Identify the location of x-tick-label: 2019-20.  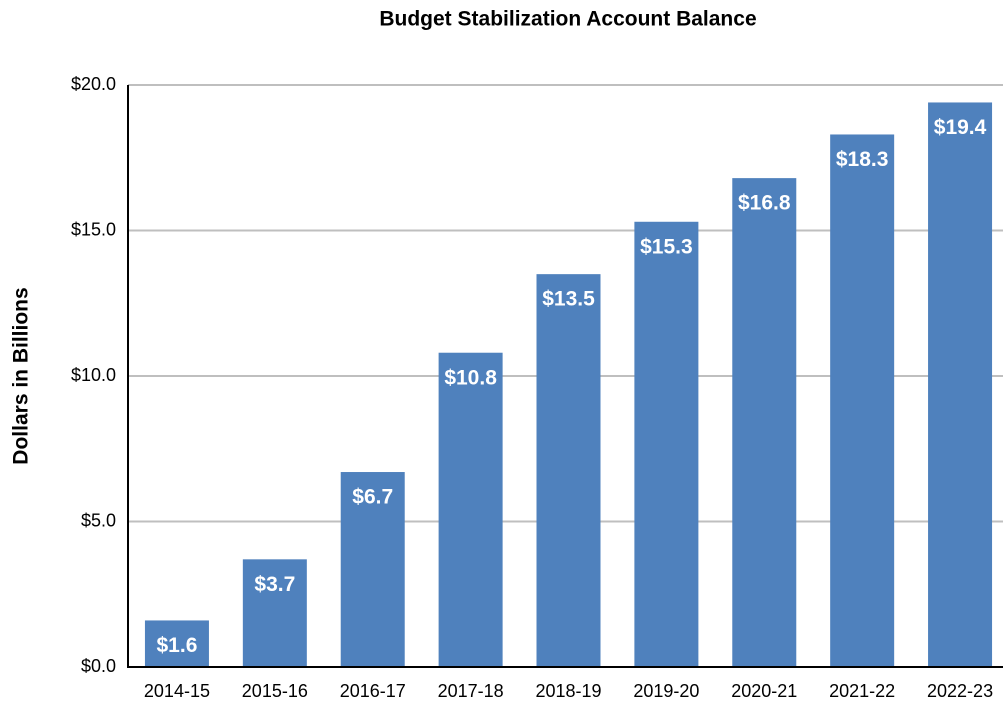
(666, 691).